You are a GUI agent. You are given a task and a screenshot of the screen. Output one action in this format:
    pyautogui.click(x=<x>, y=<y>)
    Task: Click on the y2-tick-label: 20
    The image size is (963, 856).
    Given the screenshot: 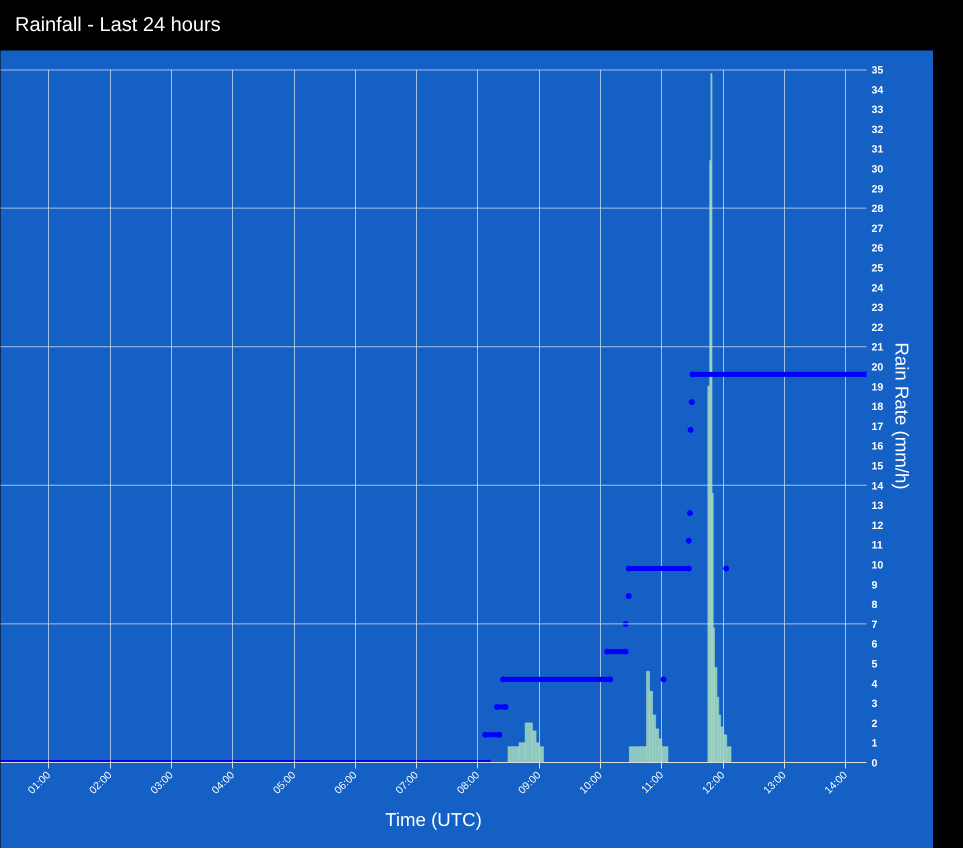 What is the action you would take?
    pyautogui.click(x=878, y=368)
    